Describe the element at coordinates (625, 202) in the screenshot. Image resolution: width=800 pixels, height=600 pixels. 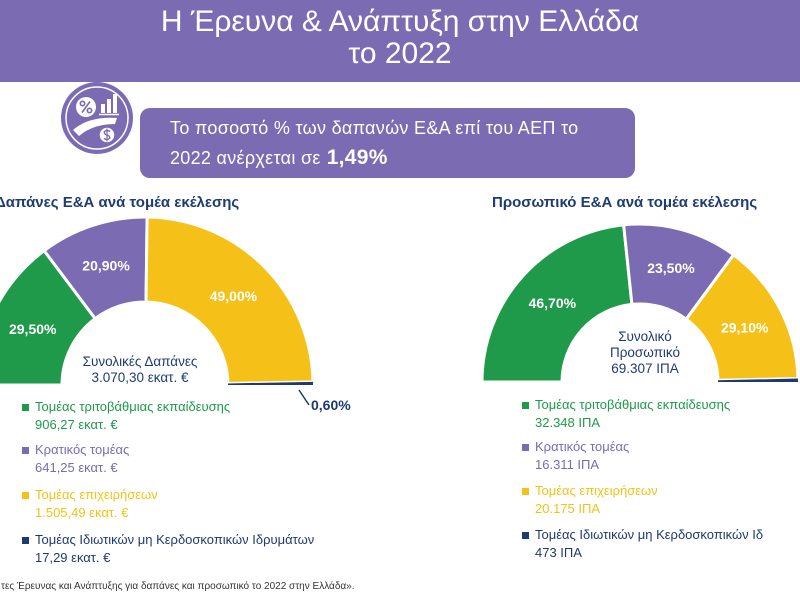
I see `personnel-chart-title: Προσωπικό Ε&Α ανά τομέα εκέλεσης` at that location.